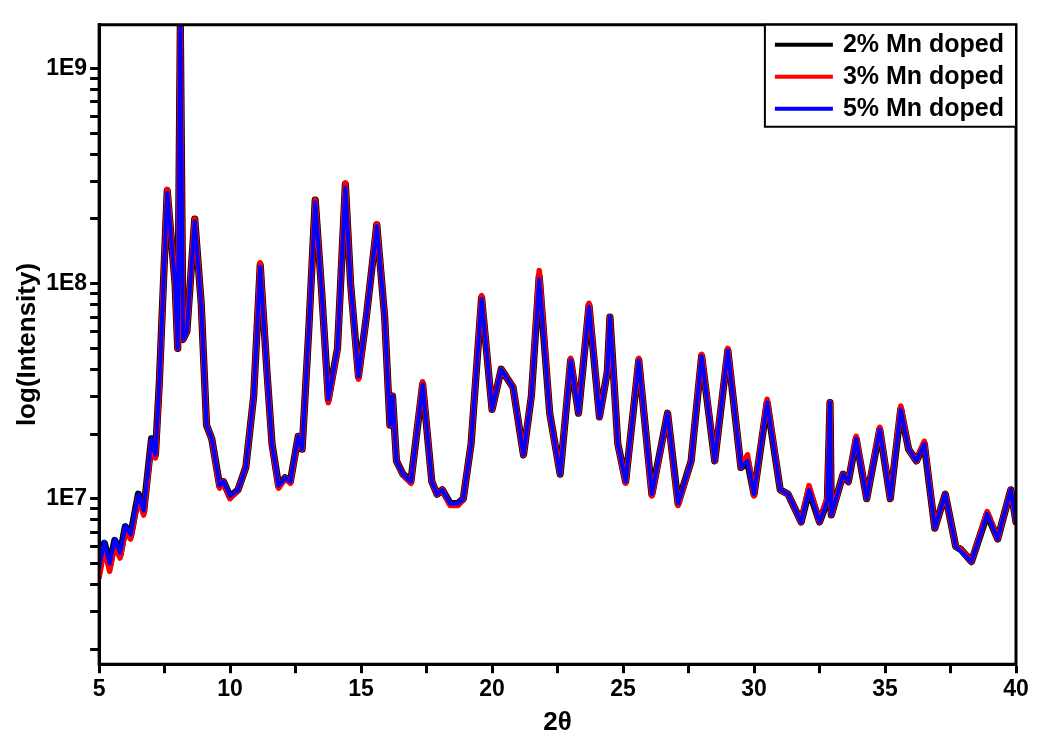 The width and height of the screenshot is (1046, 749). I want to click on x-tick-label: 35, so click(885, 688).